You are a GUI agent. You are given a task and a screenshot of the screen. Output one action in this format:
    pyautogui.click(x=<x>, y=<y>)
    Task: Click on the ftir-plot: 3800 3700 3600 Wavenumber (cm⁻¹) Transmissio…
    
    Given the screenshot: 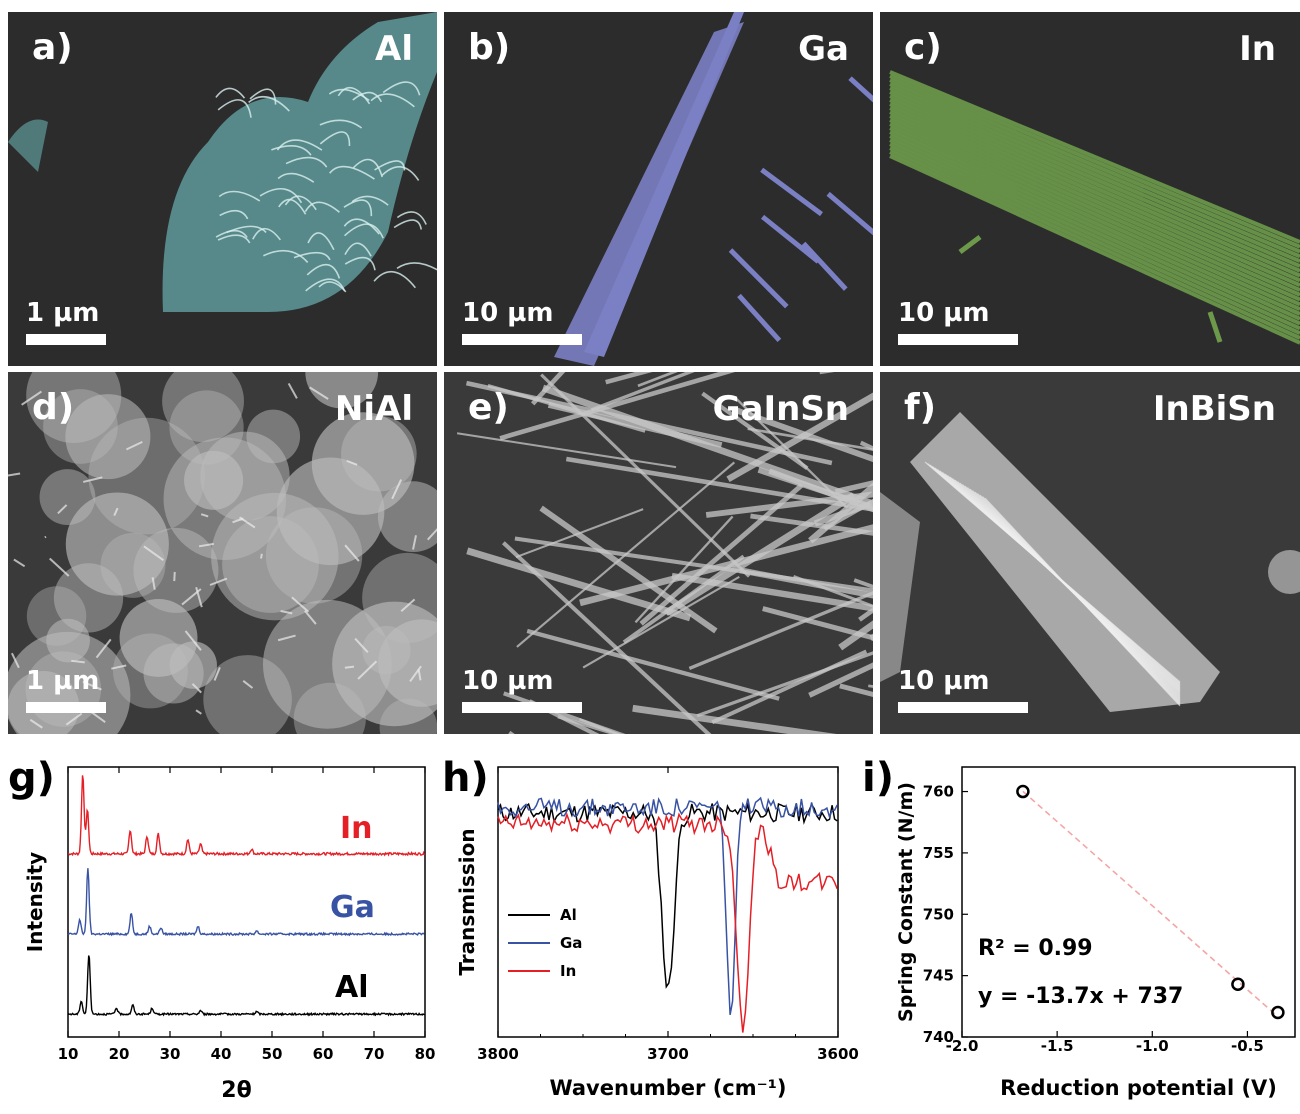 What is the action you would take?
    pyautogui.click(x=655, y=927)
    